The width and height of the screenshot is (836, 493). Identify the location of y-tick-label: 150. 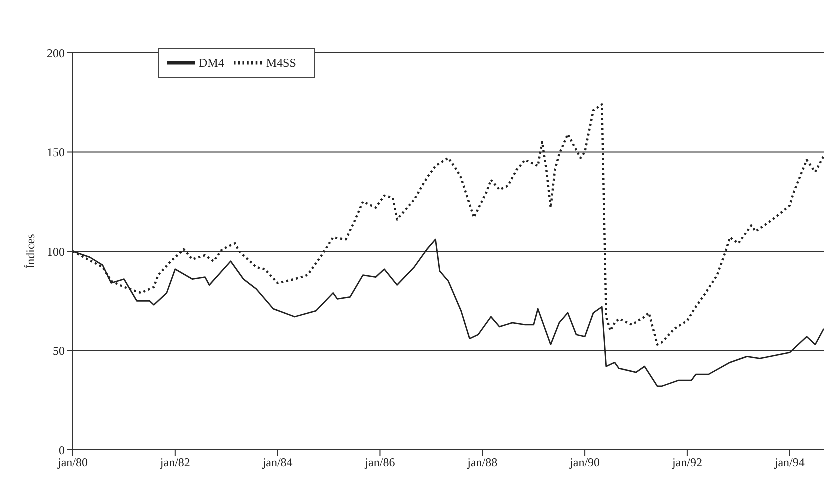
(56, 153).